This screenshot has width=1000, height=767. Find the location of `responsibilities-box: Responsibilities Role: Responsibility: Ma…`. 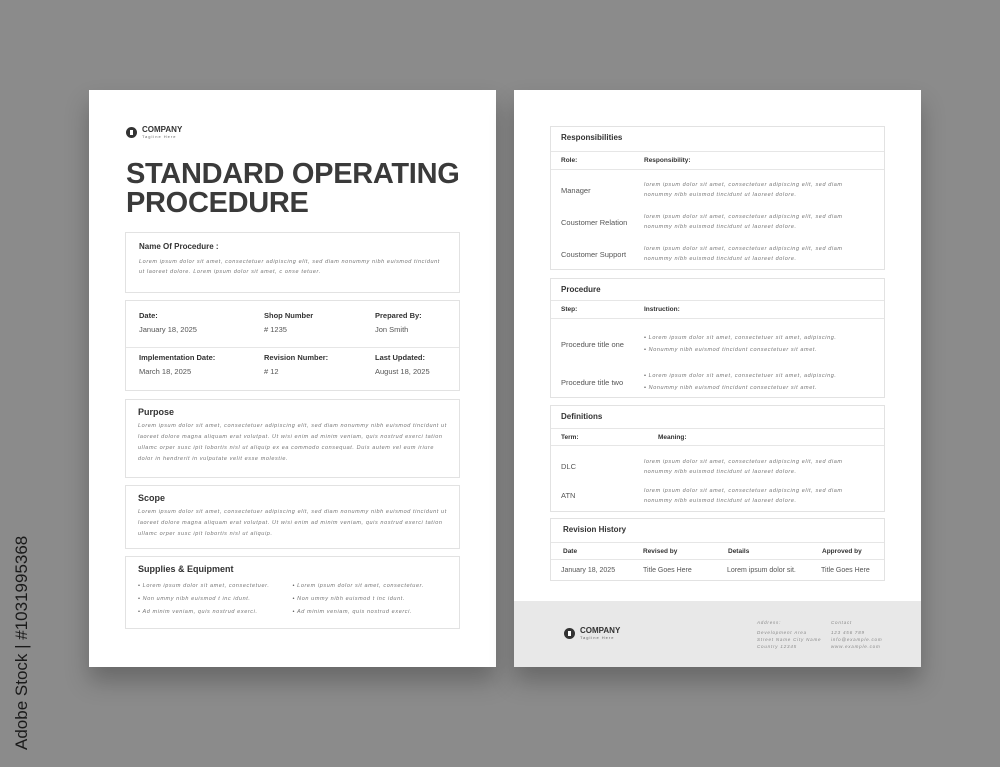

responsibilities-box: Responsibilities Role: Responsibility: Ma… is located at coordinates (717, 198).